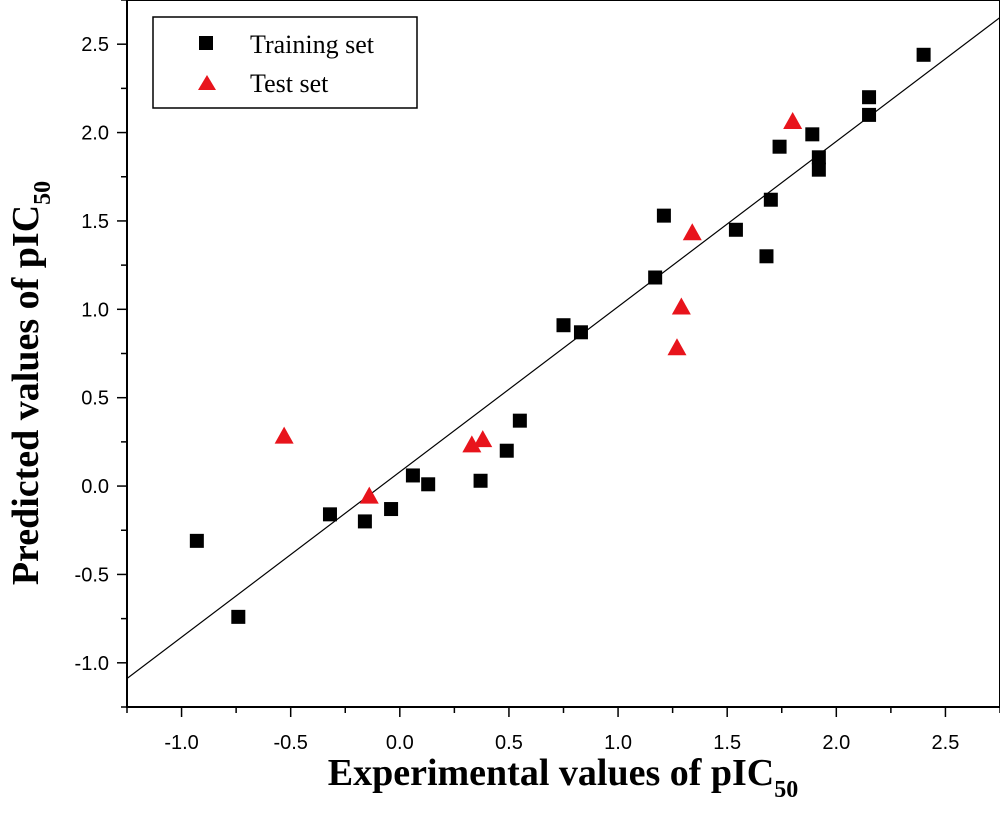 The height and width of the screenshot is (828, 1000). What do you see at coordinates (400, 743) in the screenshot?
I see `x-tick-label: 0.0` at bounding box center [400, 743].